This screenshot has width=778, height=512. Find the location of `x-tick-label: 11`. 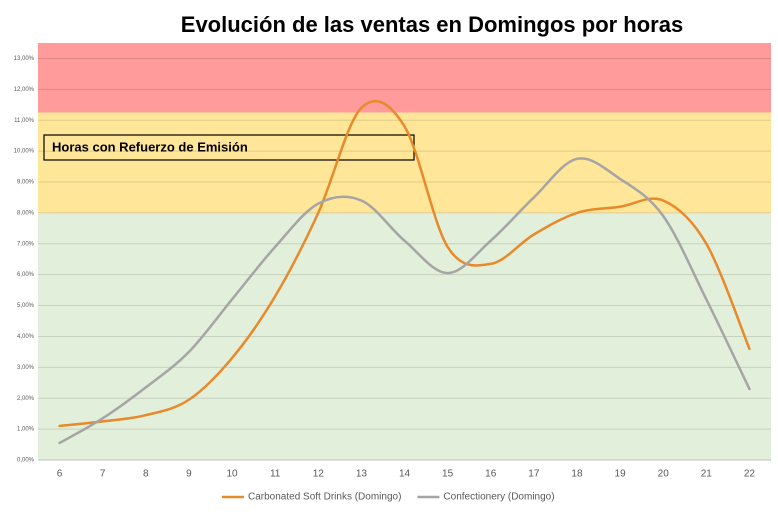

x-tick-label: 11 is located at coordinates (275, 474).